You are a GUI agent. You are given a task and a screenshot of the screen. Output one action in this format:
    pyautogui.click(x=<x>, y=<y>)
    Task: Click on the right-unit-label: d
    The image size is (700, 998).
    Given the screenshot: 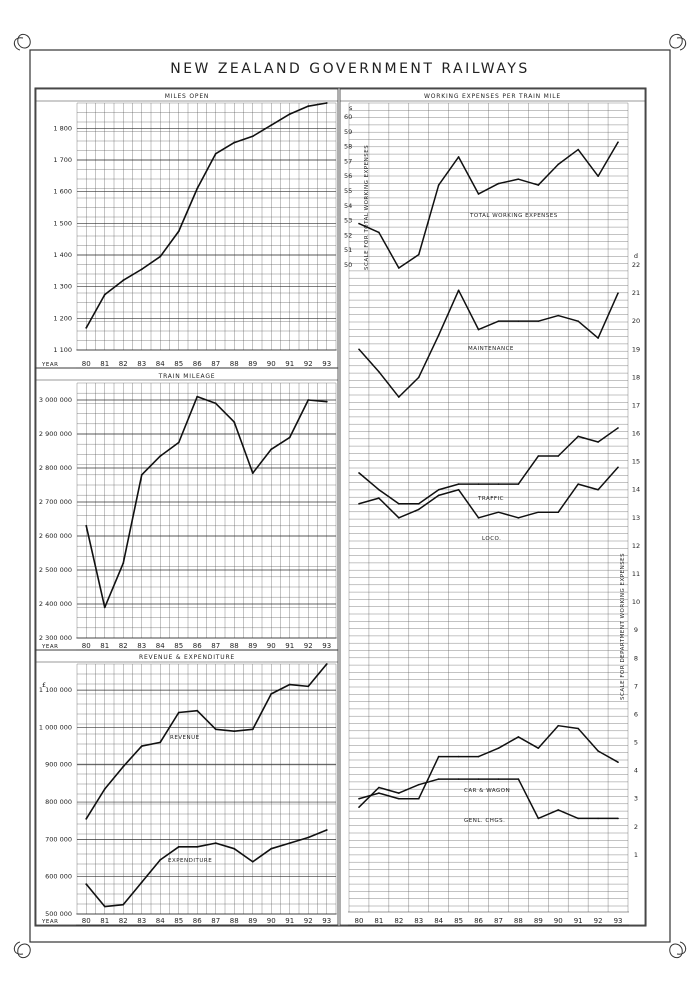 What is the action you would take?
    pyautogui.click(x=636, y=256)
    